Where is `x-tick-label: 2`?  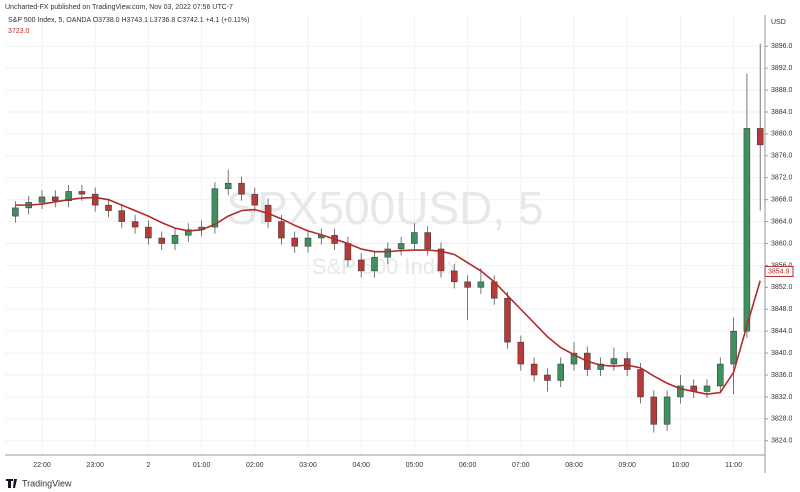
x-tick-label: 2 is located at coordinates (148, 465).